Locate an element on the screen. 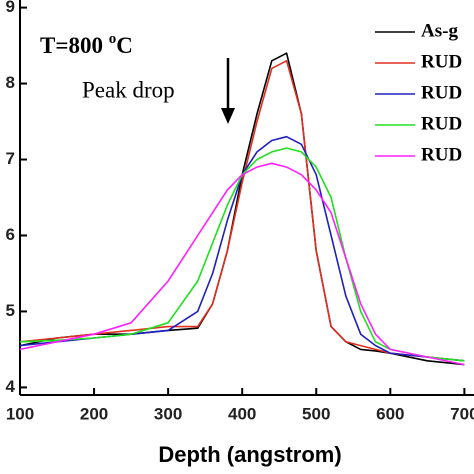 This screenshot has height=474, width=474. legend-label: As-g is located at coordinates (439, 30).